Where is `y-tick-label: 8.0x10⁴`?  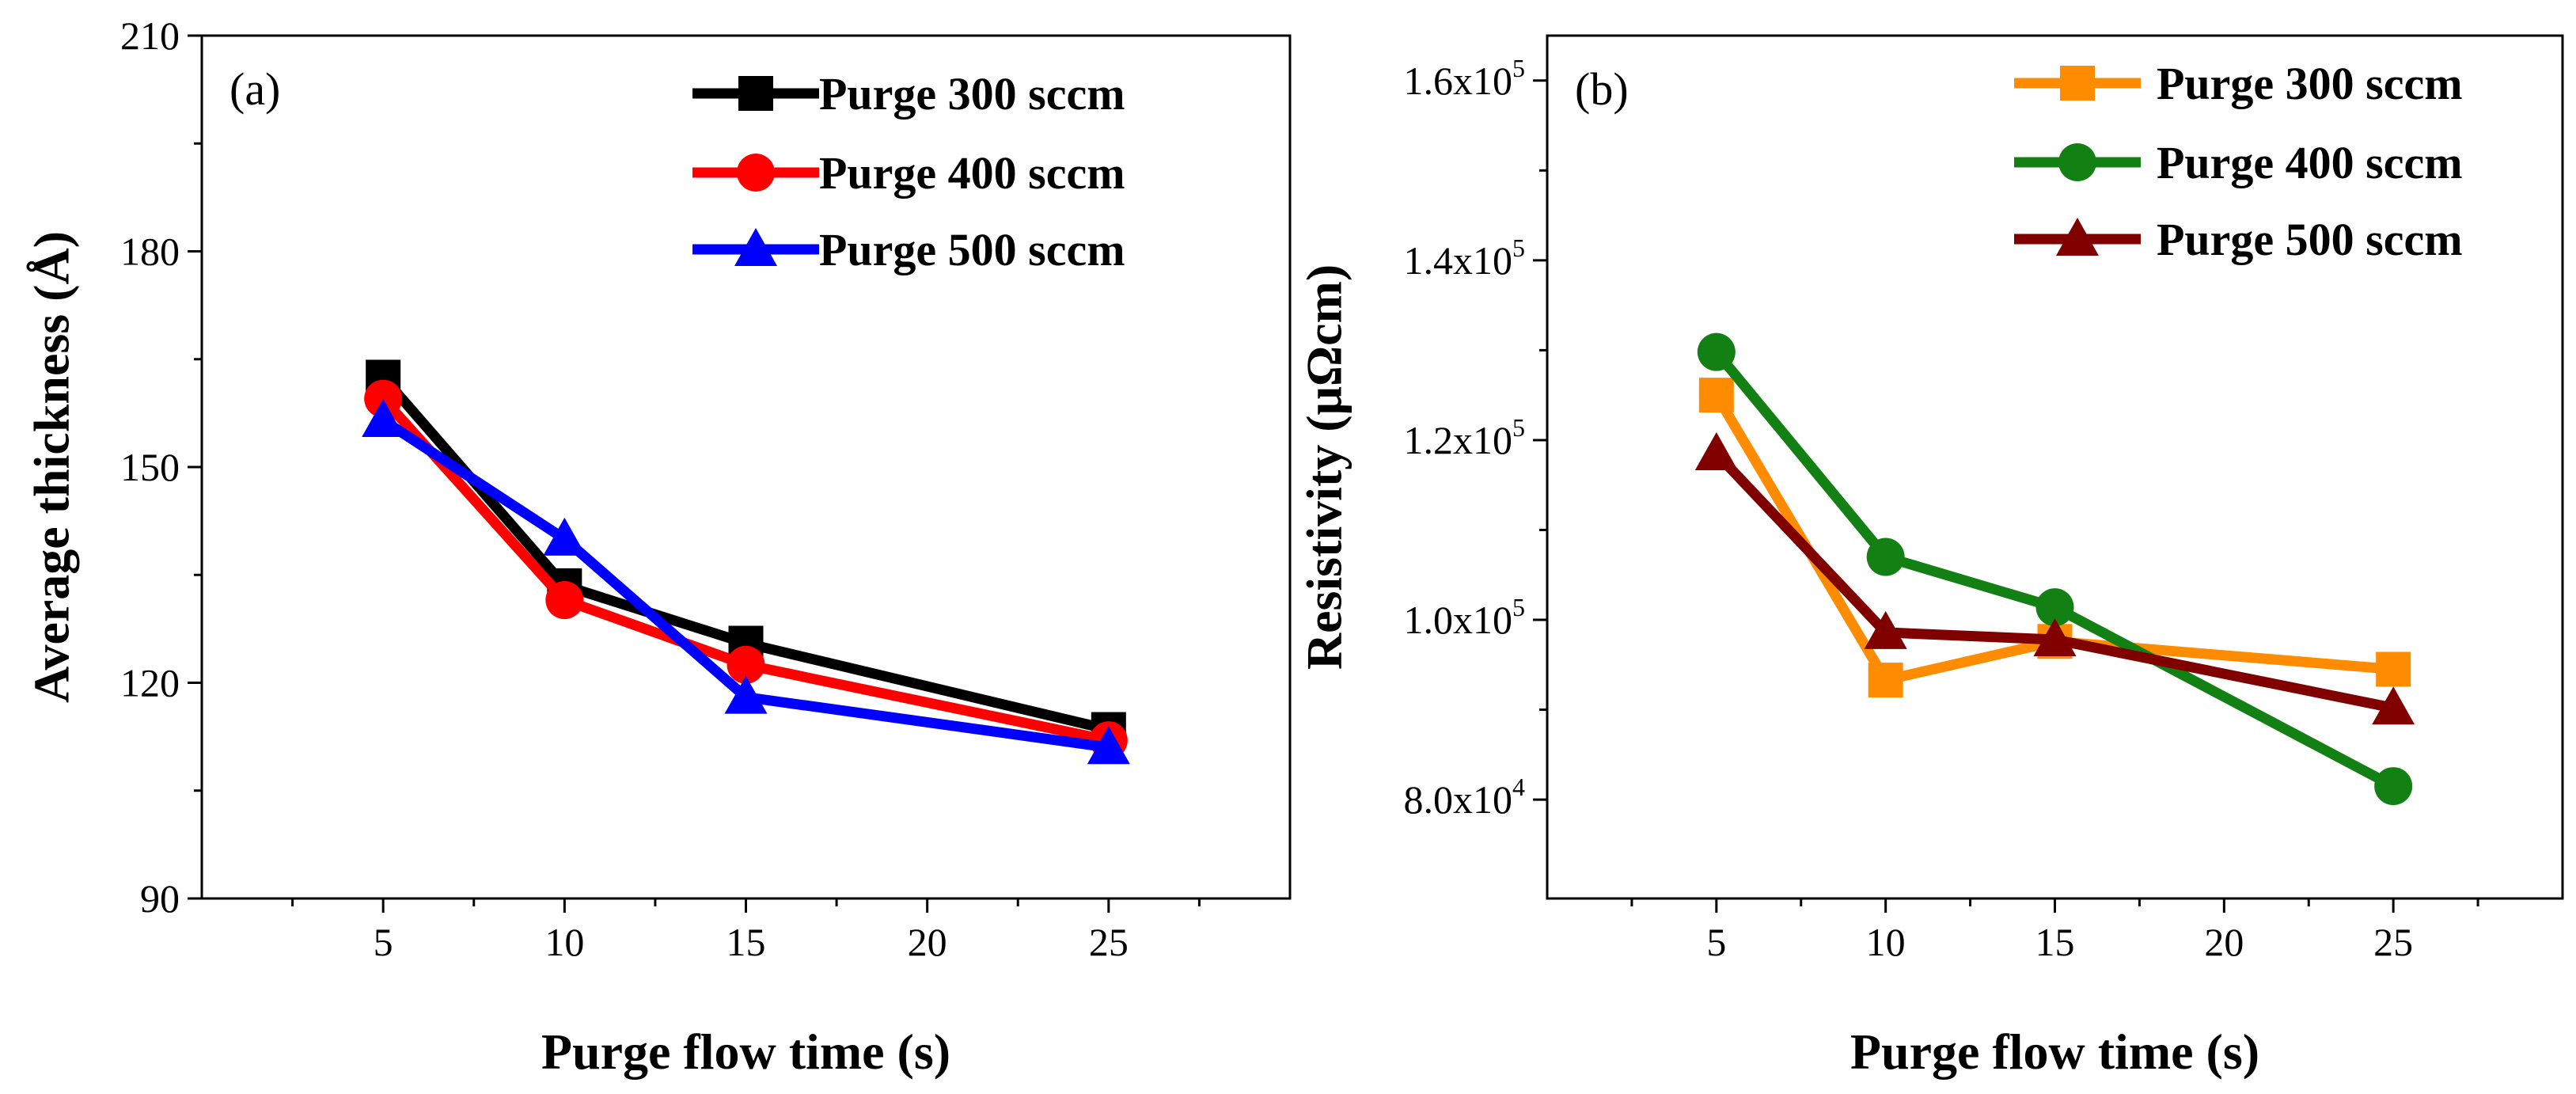
y-tick-label: 8.0x10⁴ is located at coordinates (1465, 798).